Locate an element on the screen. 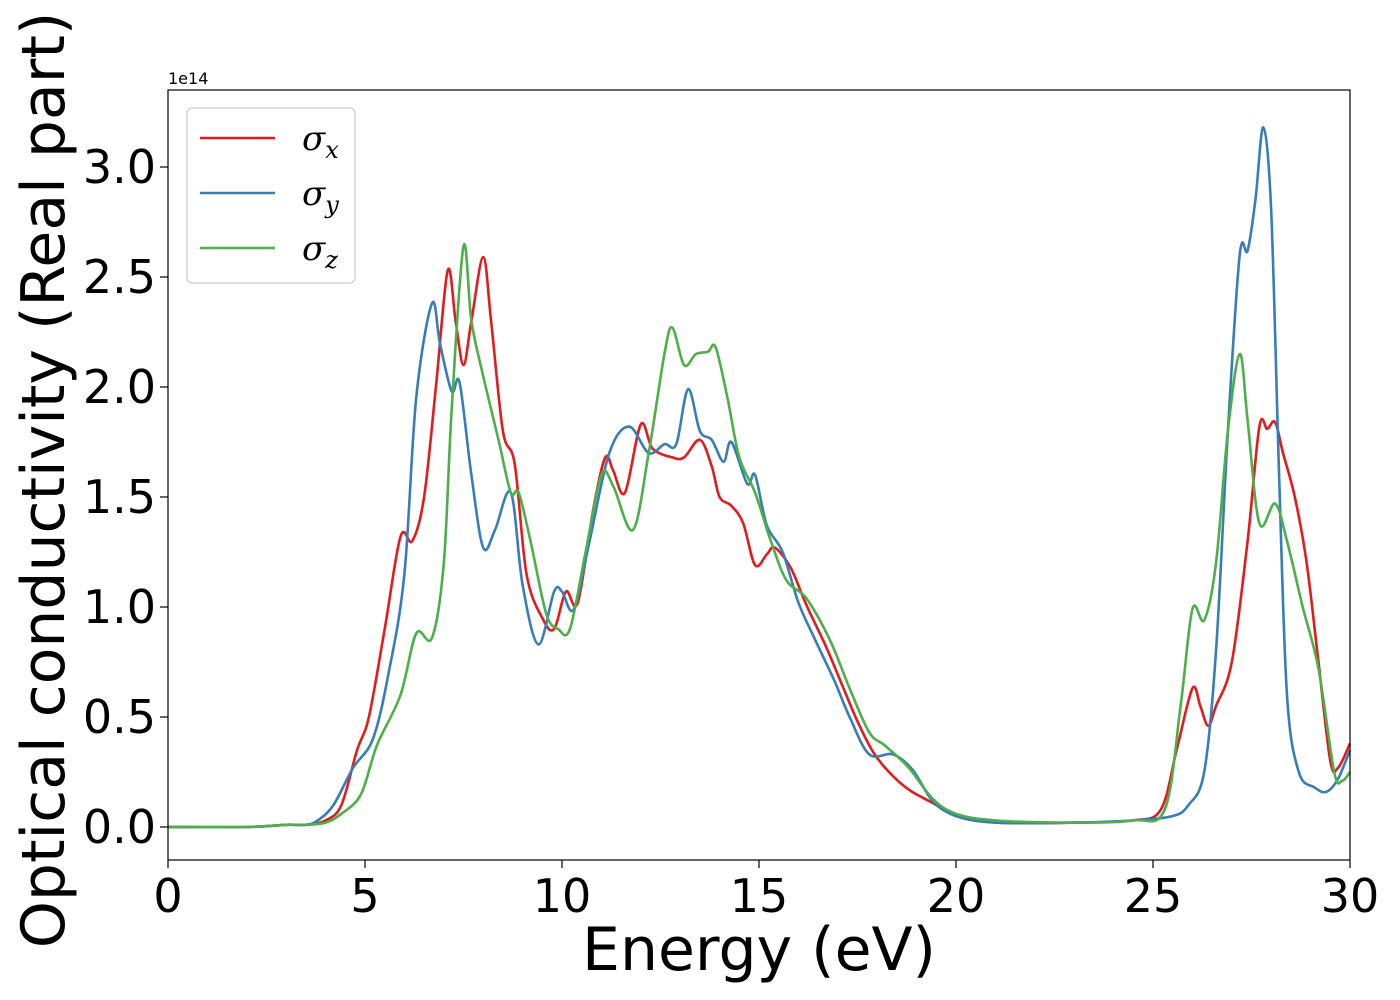 This screenshot has height=1000, width=1400. y-tick-label: 1.0 is located at coordinates (119, 607).